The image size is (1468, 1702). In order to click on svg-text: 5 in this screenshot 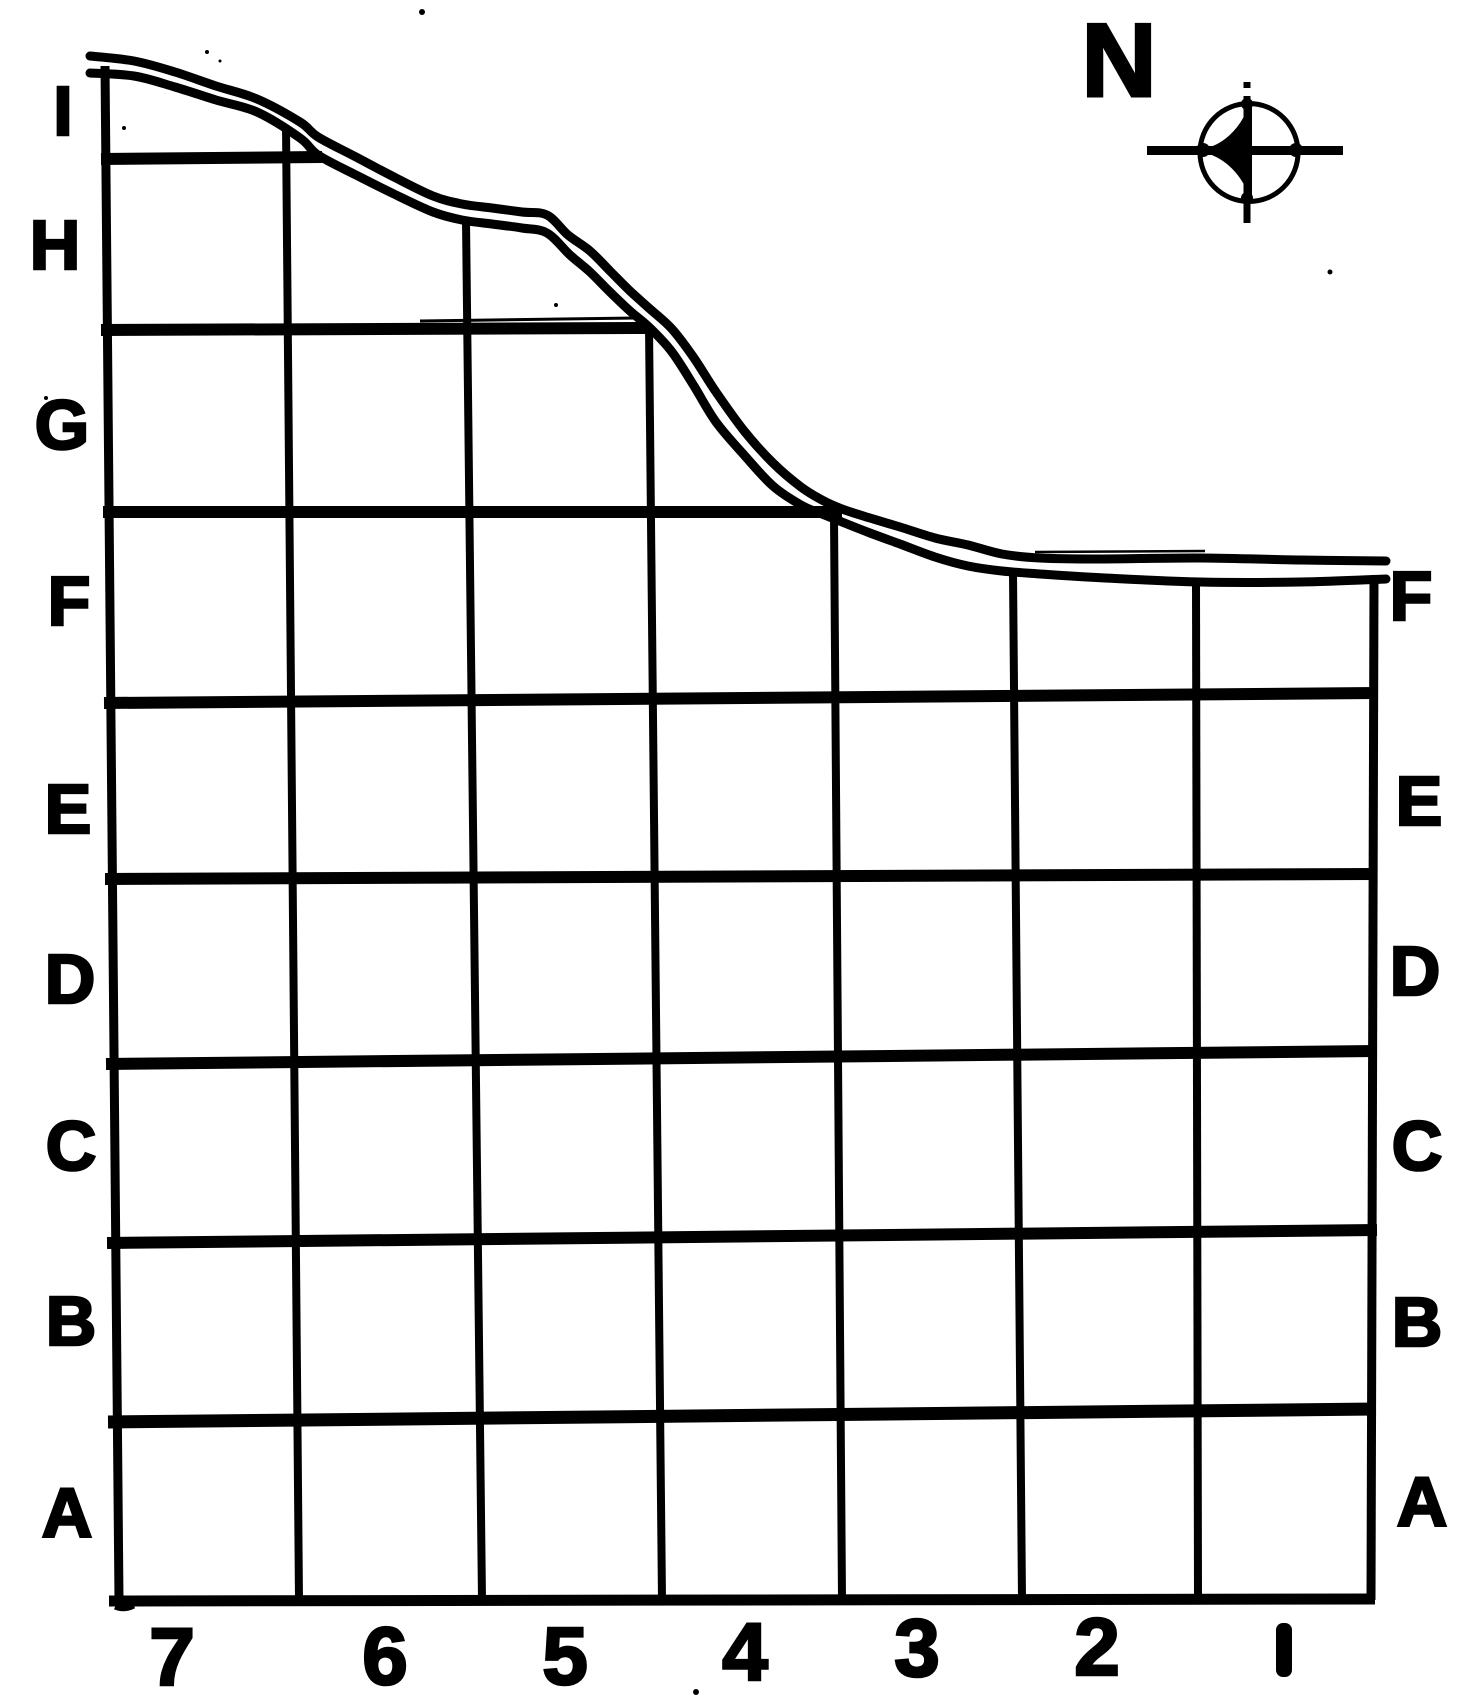, I will do `click(565, 1656)`.